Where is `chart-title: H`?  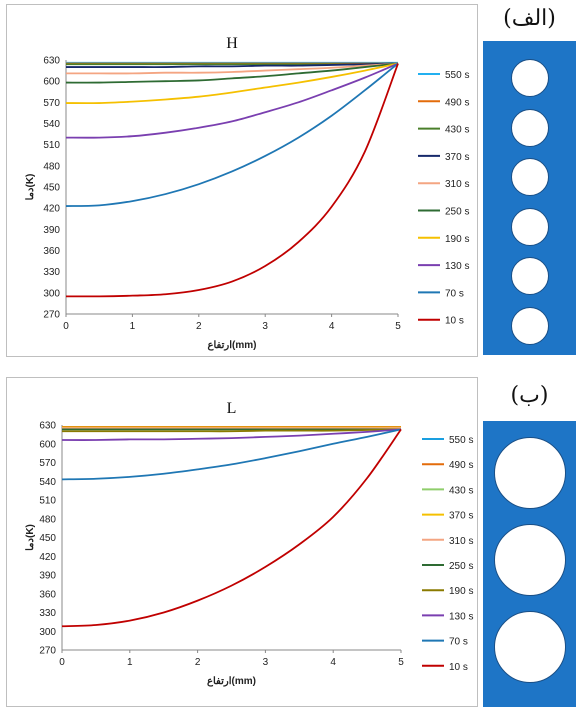 chart-title: H is located at coordinates (232, 43).